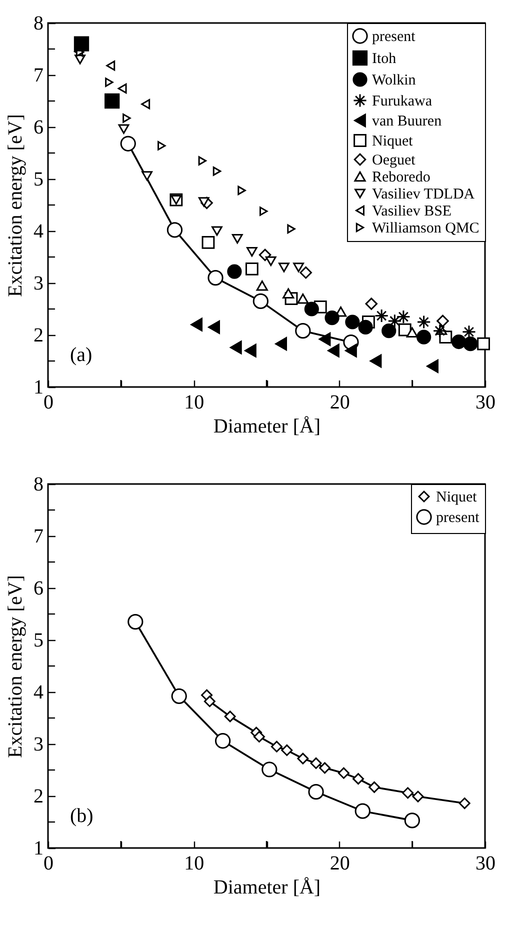  I want to click on legend-label: Wolkin, so click(394, 80).